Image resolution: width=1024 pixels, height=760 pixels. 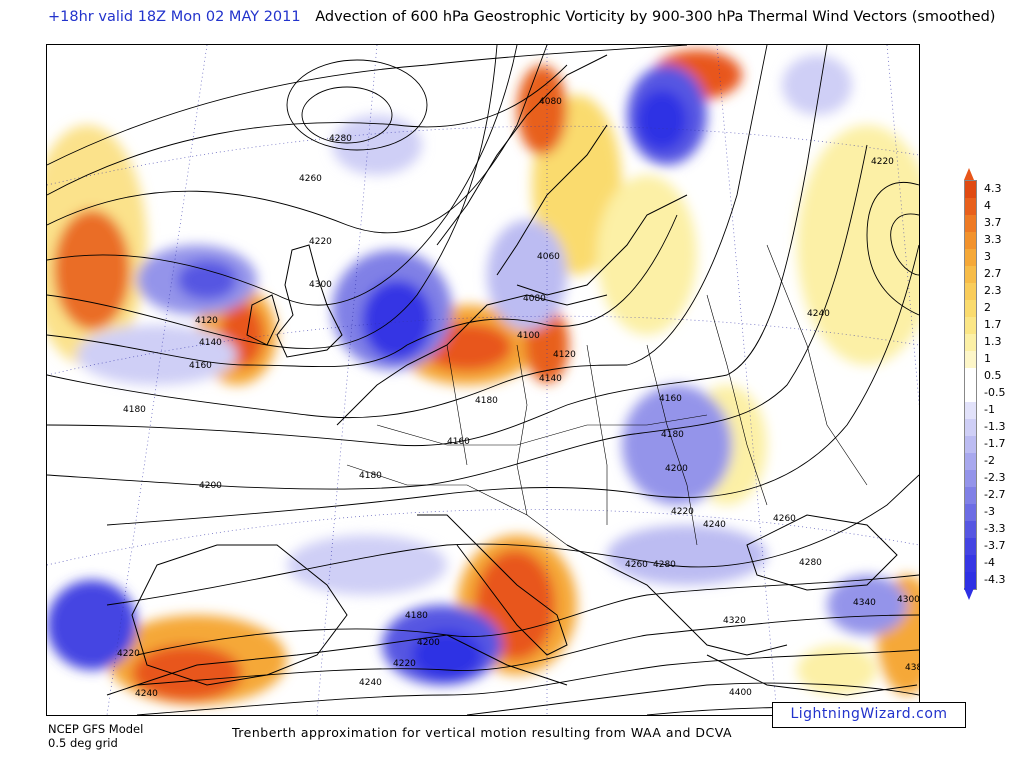 What do you see at coordinates (309, 301) in the screenshot?
I see `coast-uk` at bounding box center [309, 301].